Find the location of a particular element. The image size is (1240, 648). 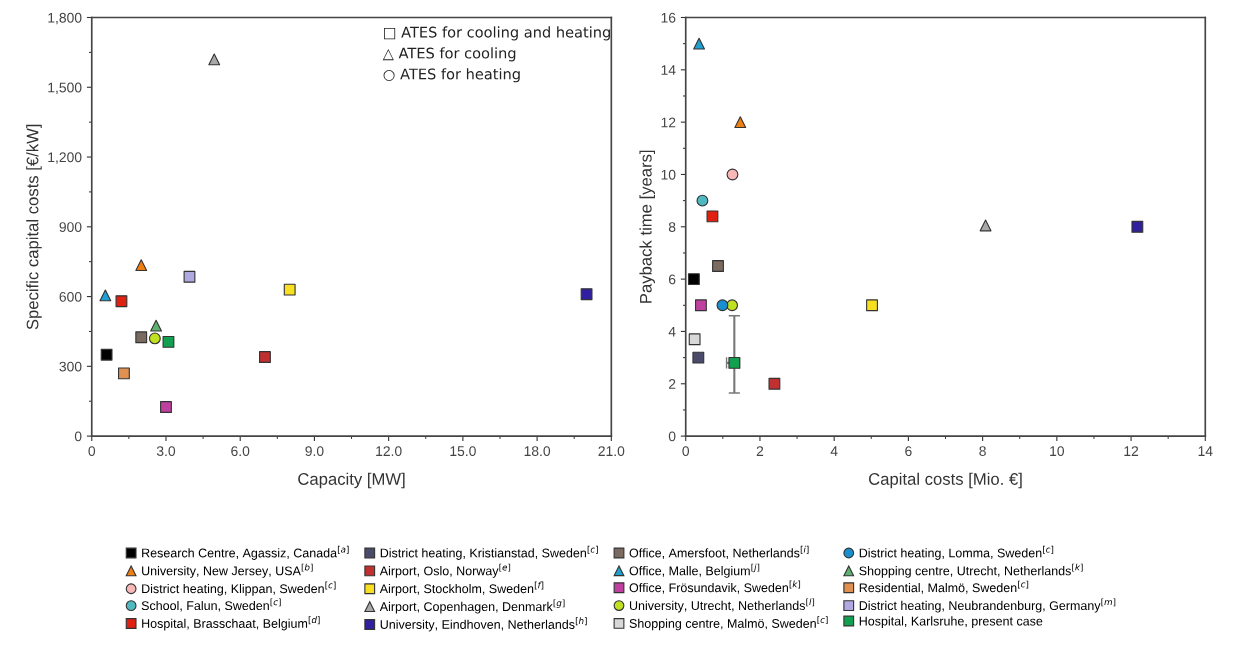

x-tick-label: 18.0 is located at coordinates (537, 451).